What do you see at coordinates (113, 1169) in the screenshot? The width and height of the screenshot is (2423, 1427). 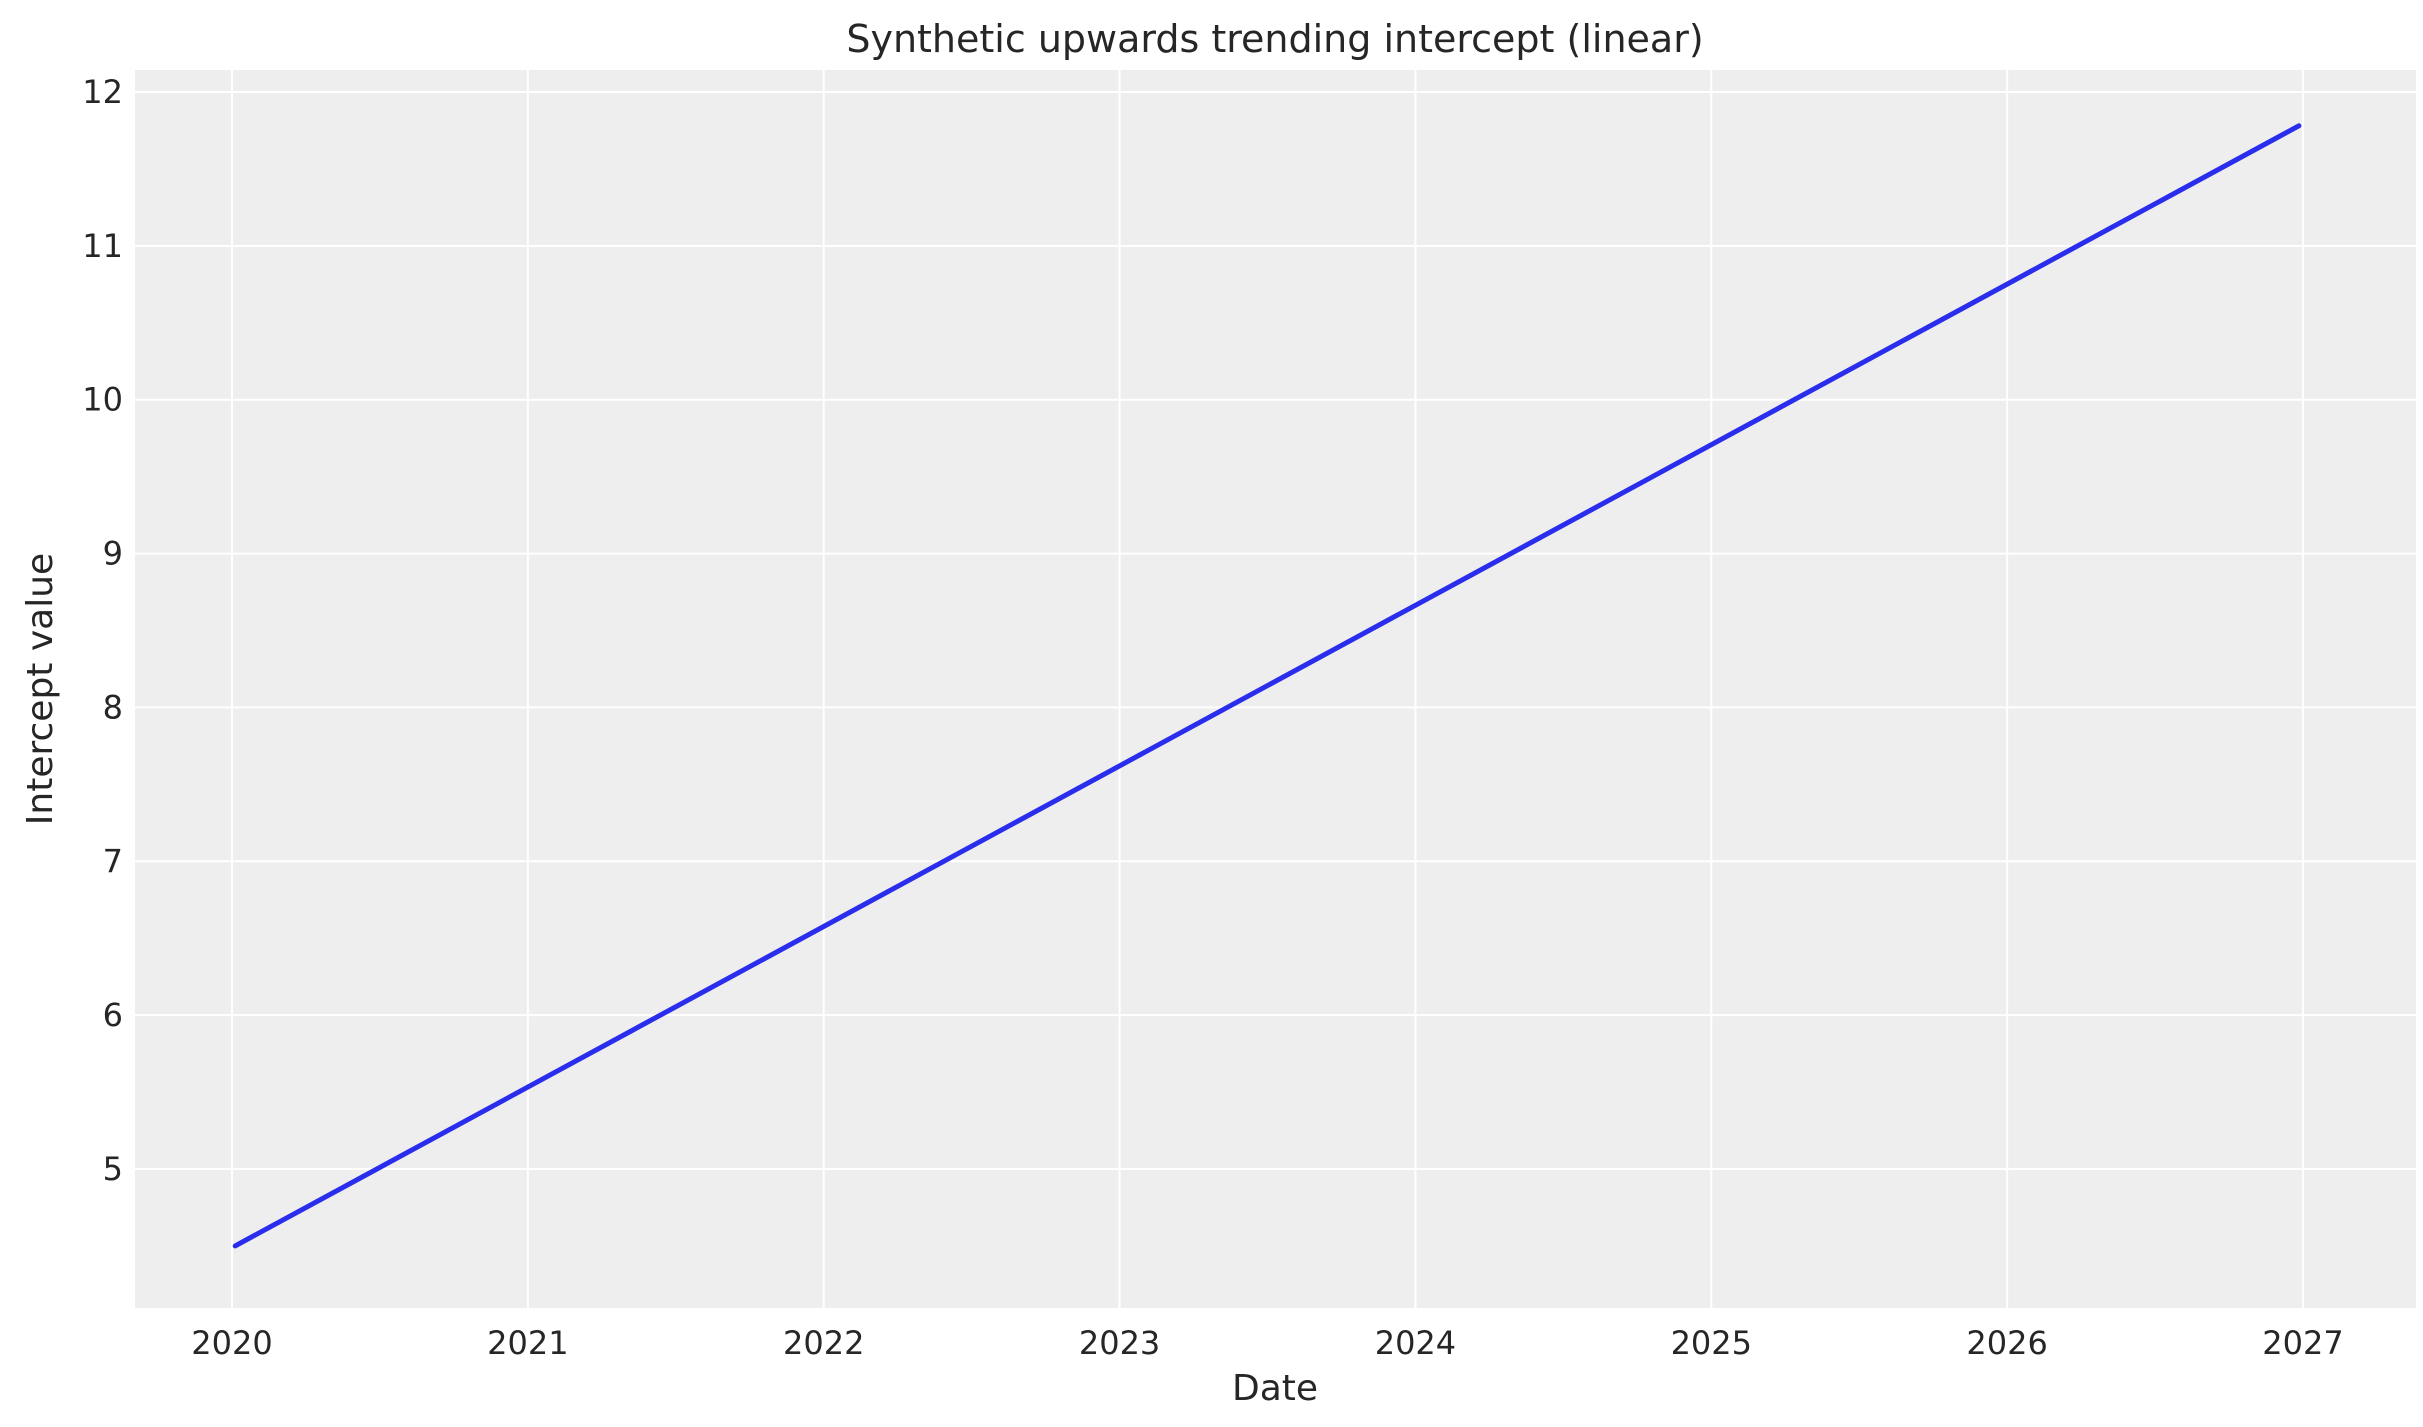 I see `y-tick-label: 5` at bounding box center [113, 1169].